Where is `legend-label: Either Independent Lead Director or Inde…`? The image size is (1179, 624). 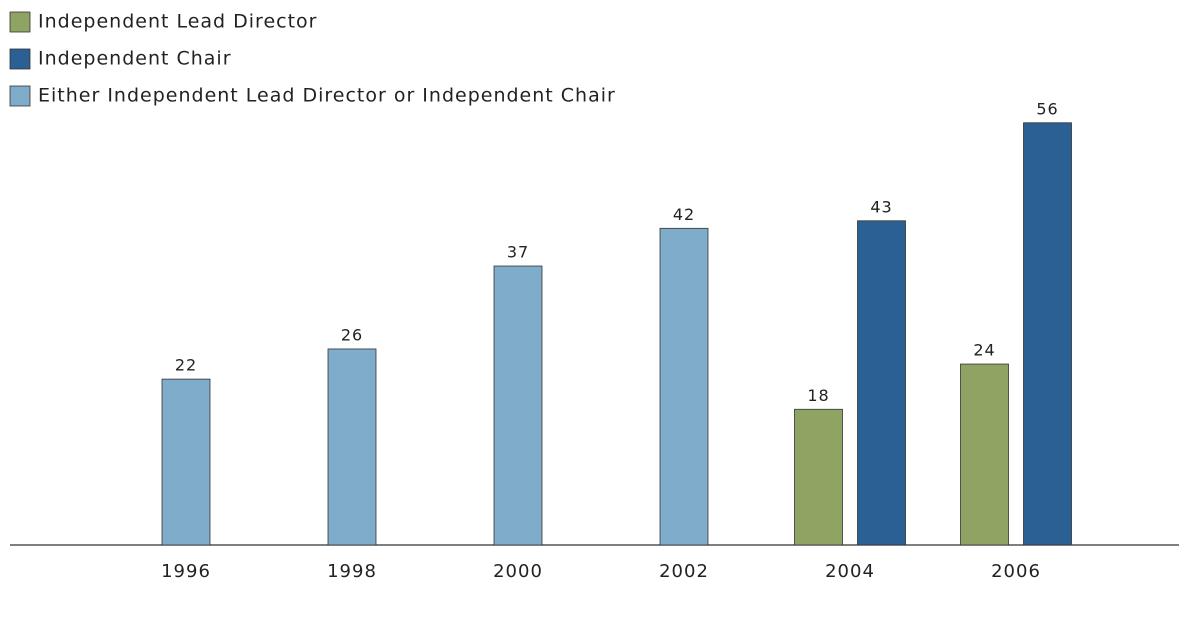
legend-label: Either Independent Lead Director or Inde… is located at coordinates (327, 96).